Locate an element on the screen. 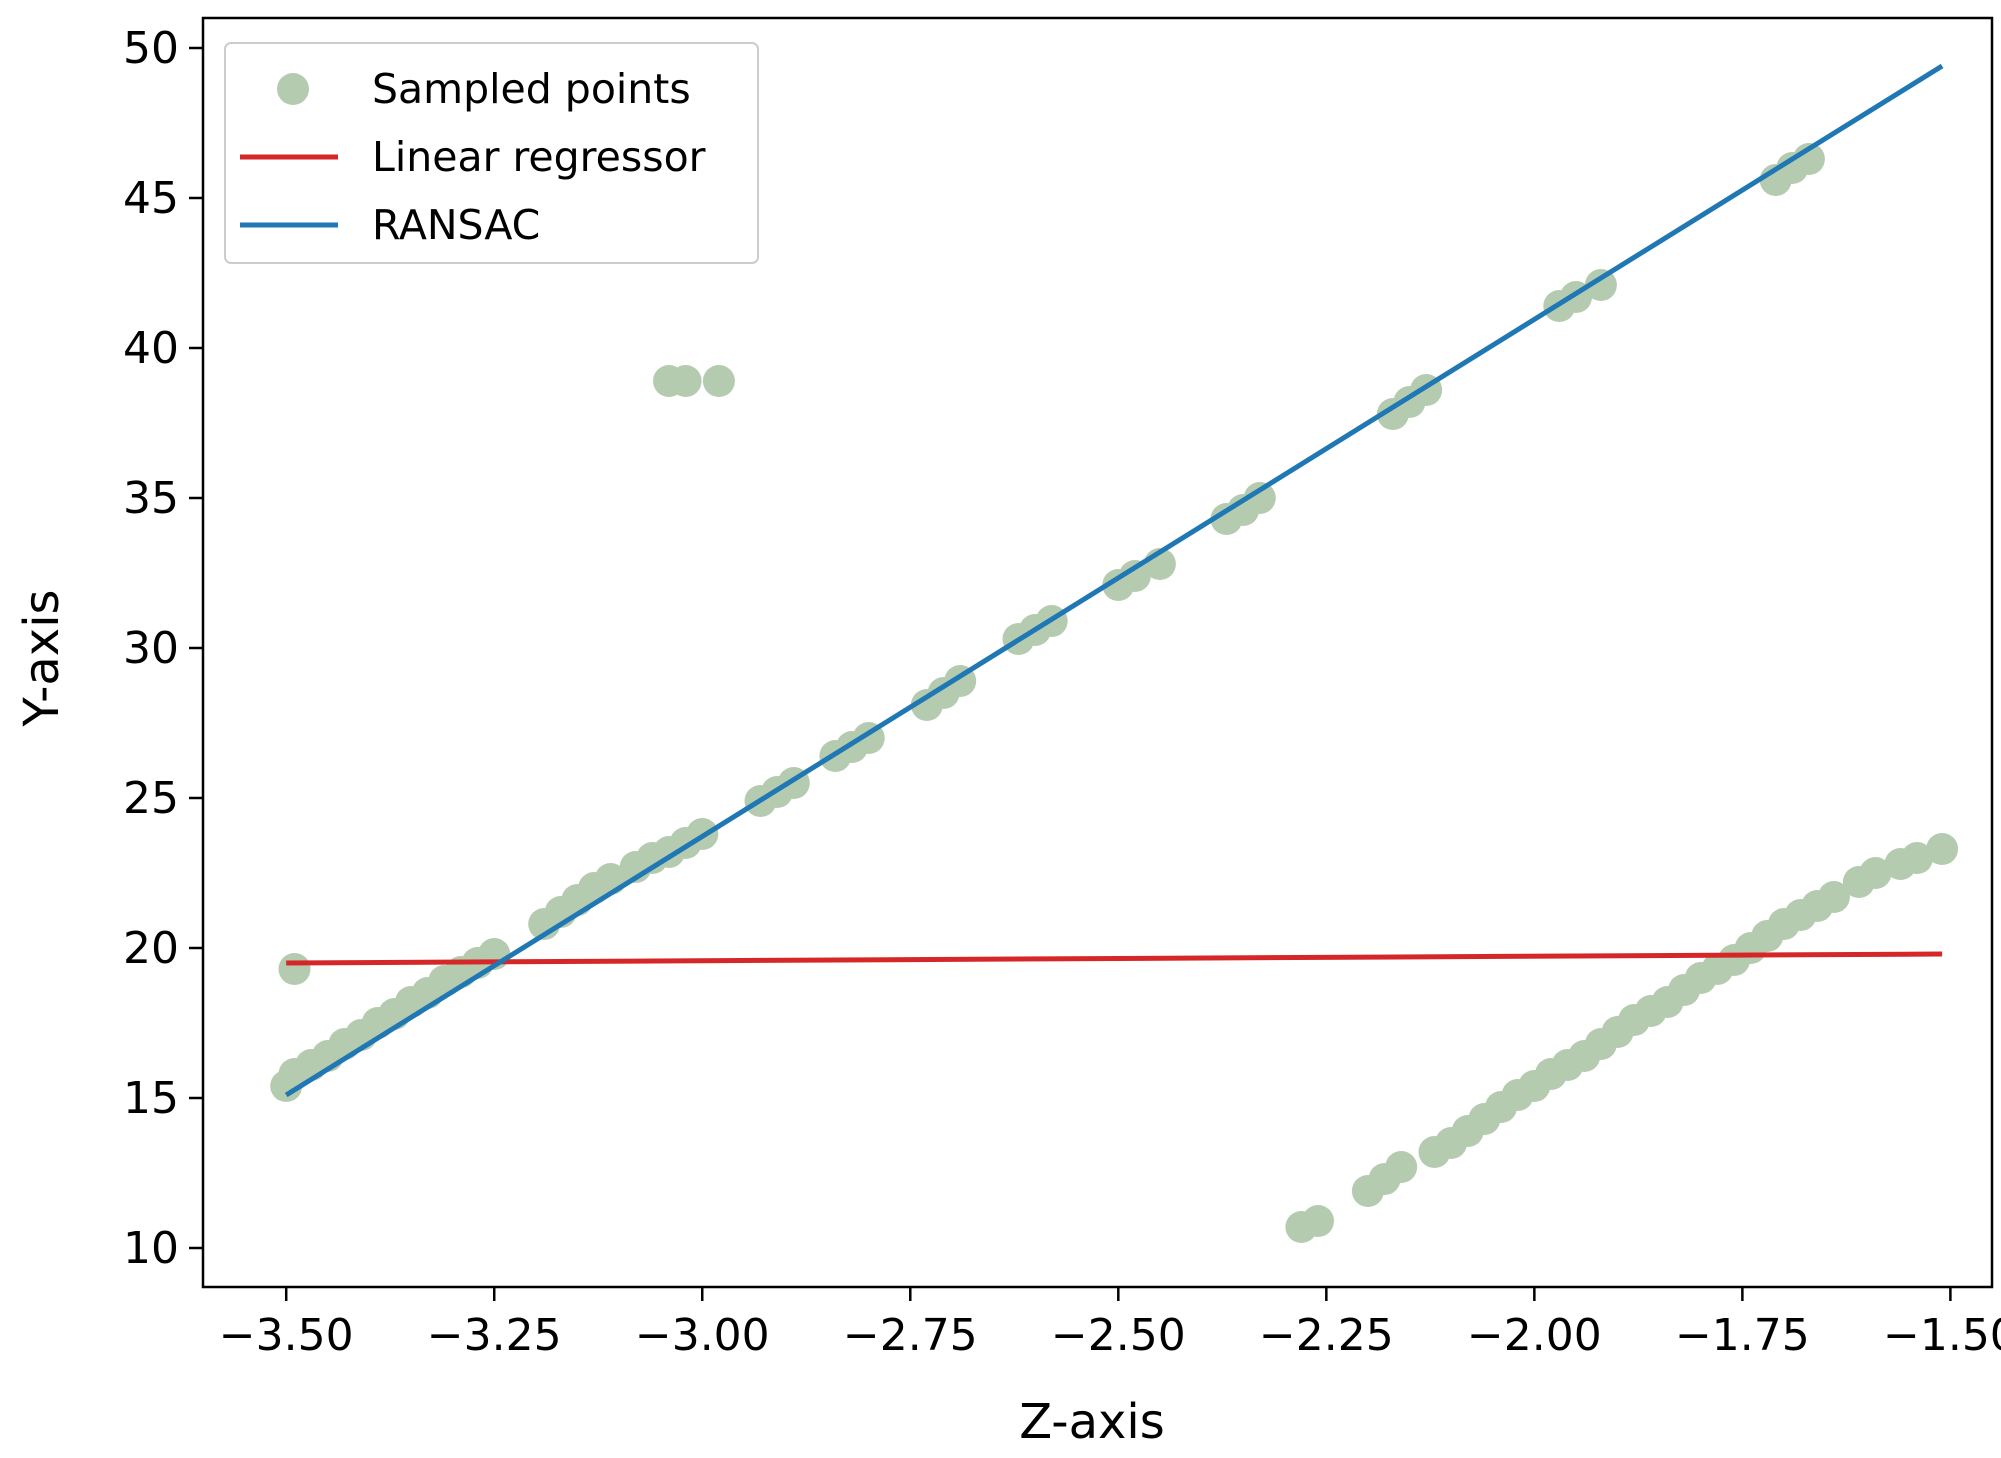 The width and height of the screenshot is (2001, 1458). y-tick-label: 15 is located at coordinates (151, 1098).